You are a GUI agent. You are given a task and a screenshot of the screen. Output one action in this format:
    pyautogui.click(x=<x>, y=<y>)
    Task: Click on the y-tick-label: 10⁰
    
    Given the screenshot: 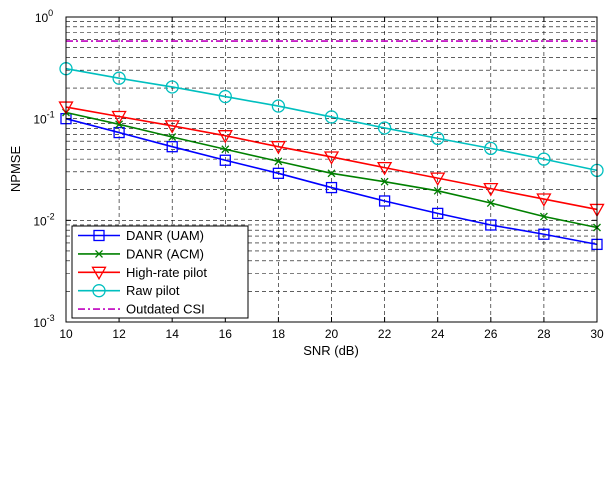 What is the action you would take?
    pyautogui.click(x=44, y=16)
    